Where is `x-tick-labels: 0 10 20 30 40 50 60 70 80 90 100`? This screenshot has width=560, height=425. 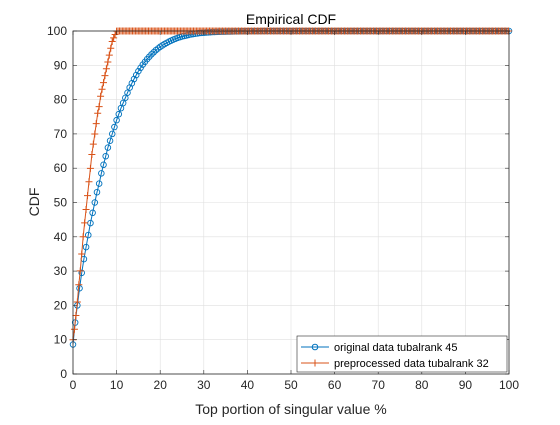
x-tick-labels: 0 10 20 30 40 50 60 70 80 90 100 is located at coordinates (295, 385).